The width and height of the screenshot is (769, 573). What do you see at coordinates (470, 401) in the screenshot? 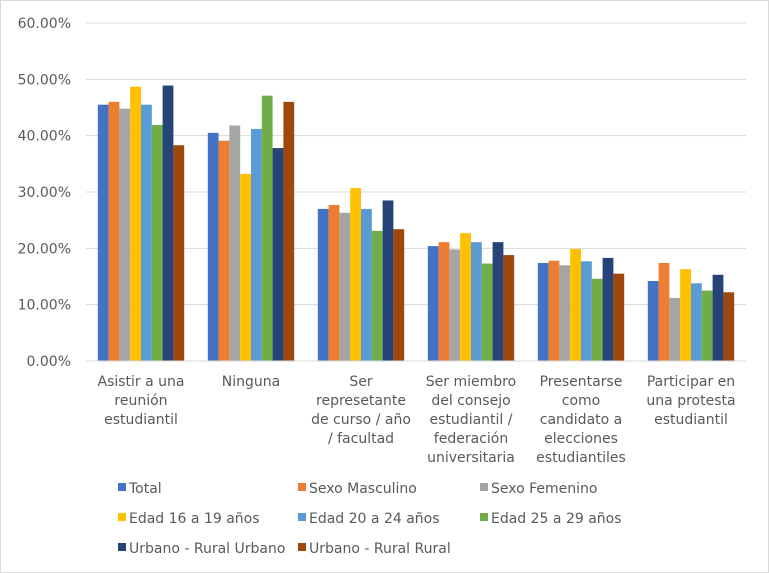
I see `x-category-label: del consejo` at bounding box center [470, 401].